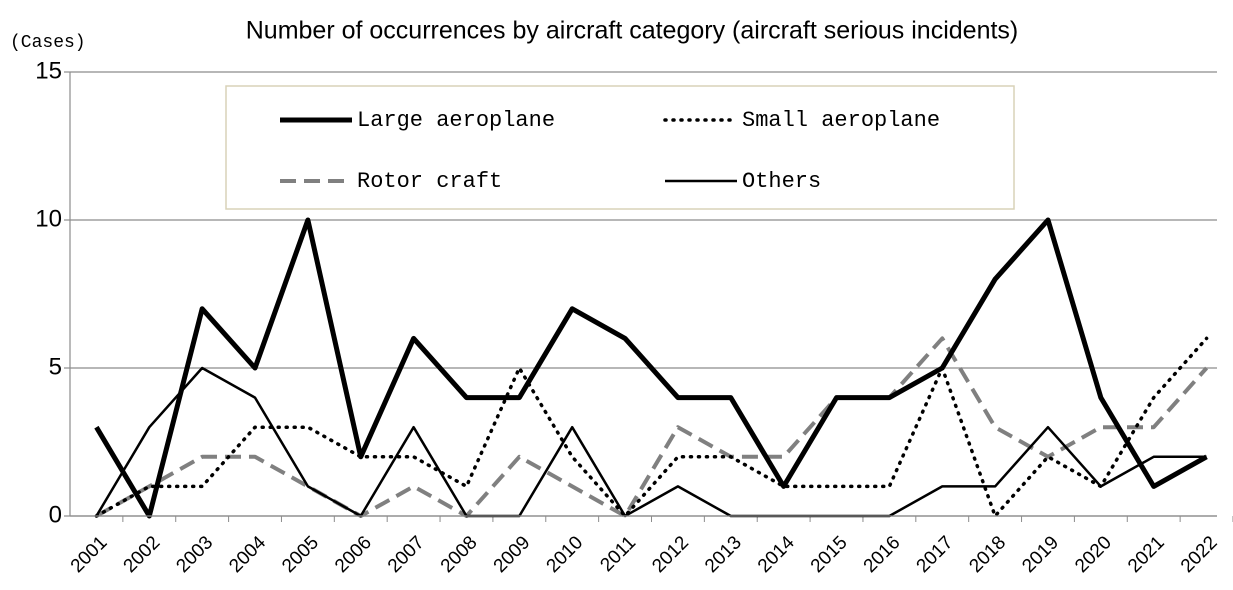 The height and width of the screenshot is (590, 1233). What do you see at coordinates (565, 554) in the screenshot?
I see `x-tick-label: 2010` at bounding box center [565, 554].